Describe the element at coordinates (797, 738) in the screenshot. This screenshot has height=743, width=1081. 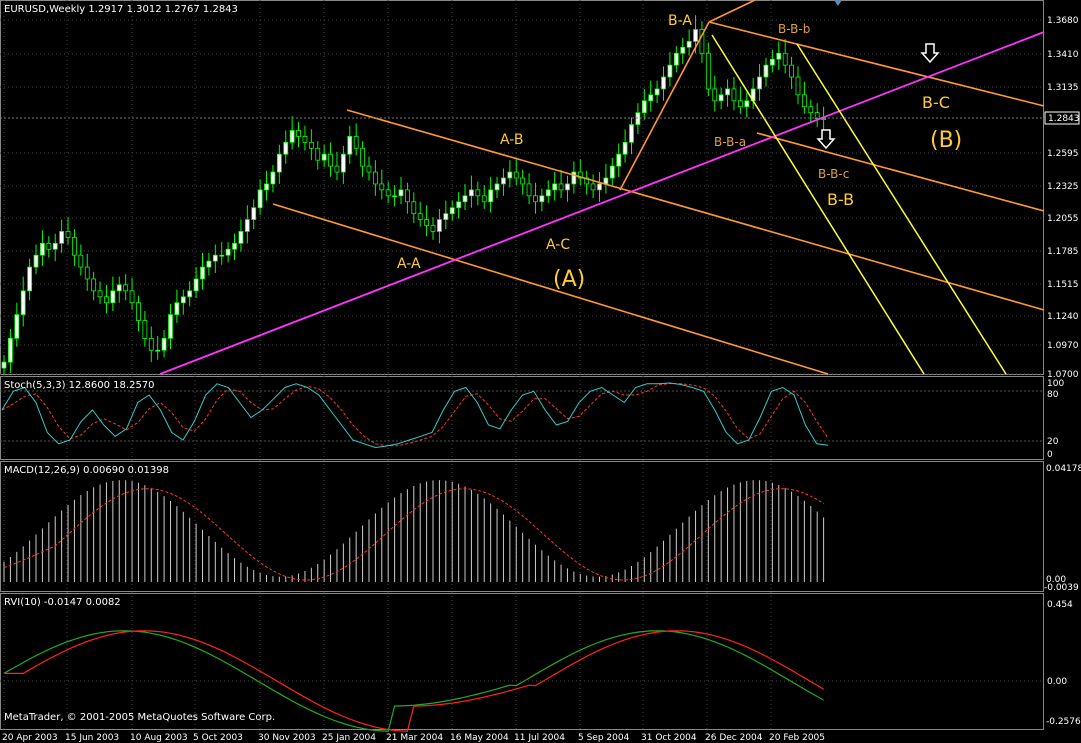
I see `time-axis-label: 20 Feb 2005` at that location.